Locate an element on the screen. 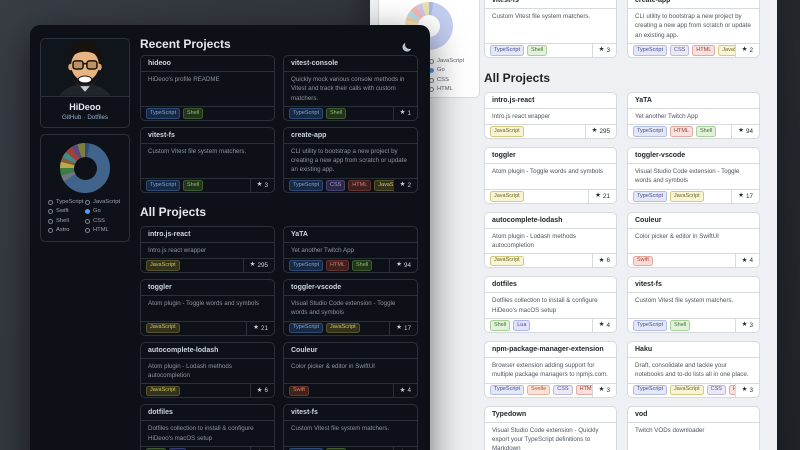  legend-item-shell: Shell is located at coordinates (66, 221).